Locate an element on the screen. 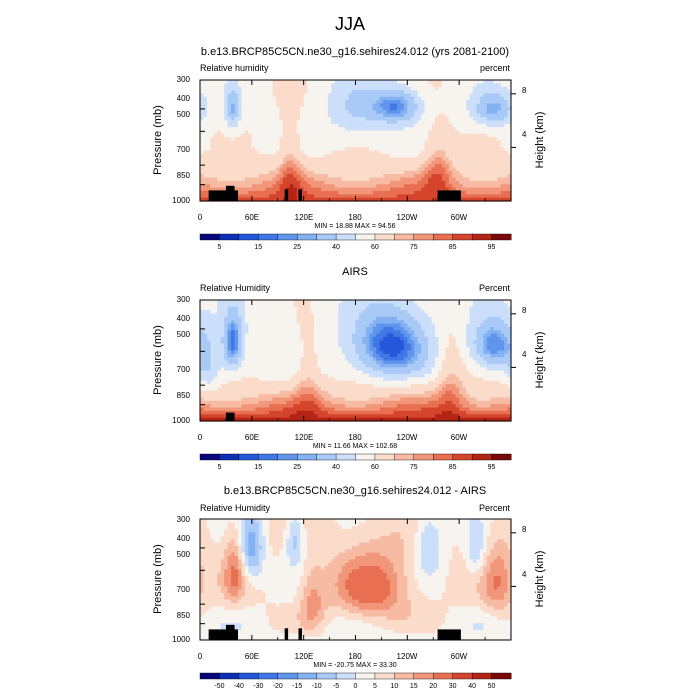 The image size is (700, 700). x-tick-label: 0 is located at coordinates (200, 656).